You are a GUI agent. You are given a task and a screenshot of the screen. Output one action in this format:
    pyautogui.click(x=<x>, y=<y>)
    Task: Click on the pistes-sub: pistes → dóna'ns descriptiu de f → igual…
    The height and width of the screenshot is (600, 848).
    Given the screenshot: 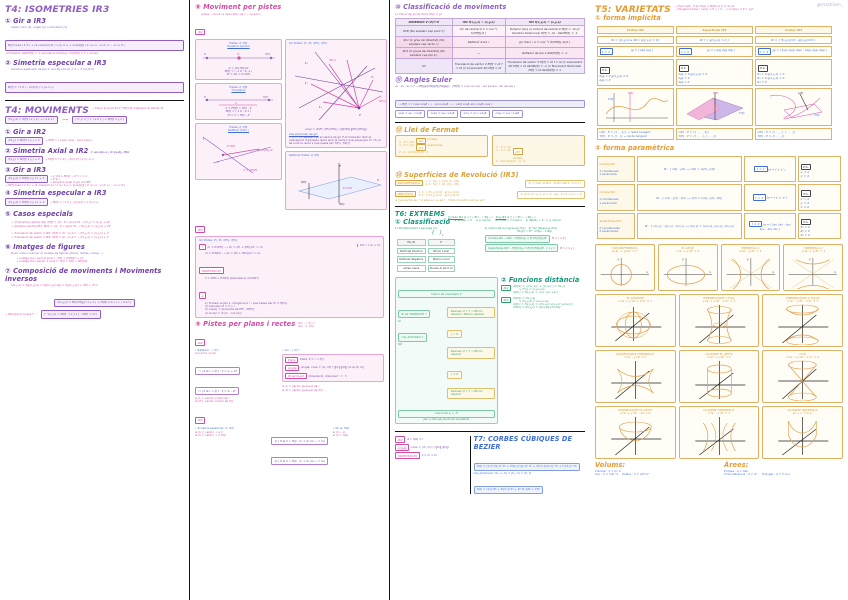 What is the action you would take?
    pyautogui.click(x=231, y=15)
    